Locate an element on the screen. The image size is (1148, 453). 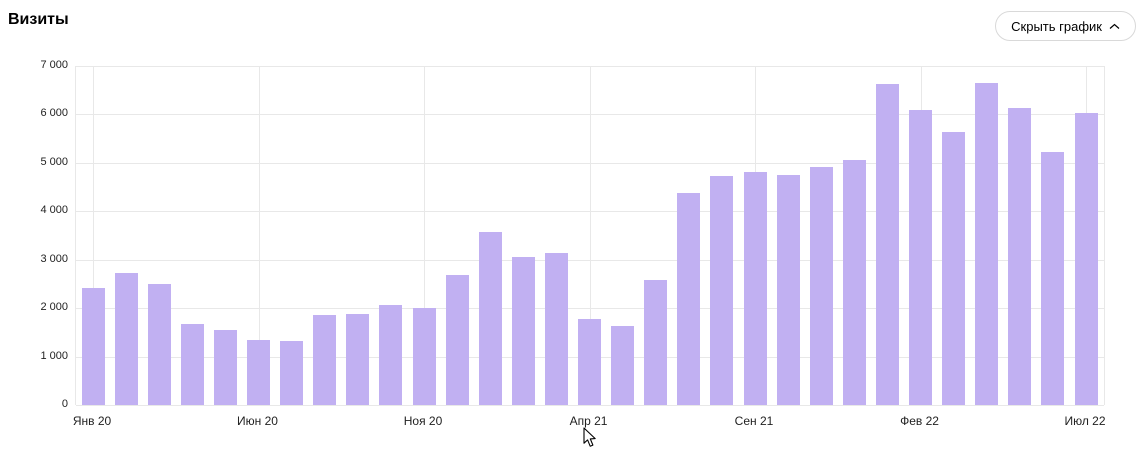
bar-Апр 21 is located at coordinates (589, 361).